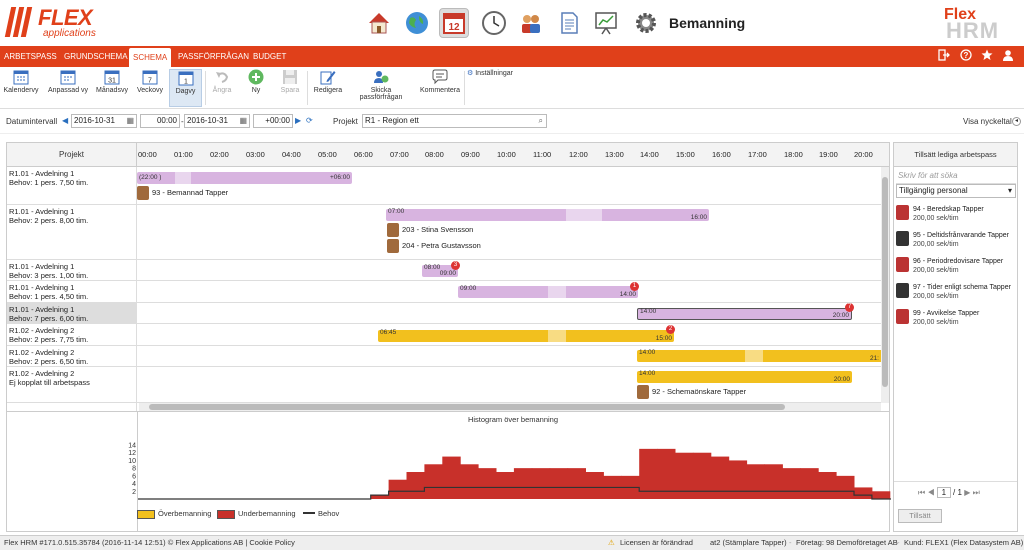 This screenshot has height=550, width=1024. What do you see at coordinates (955, 155) in the screenshot?
I see `panel-title: Tillsätt lediga arbetspass` at bounding box center [955, 155].